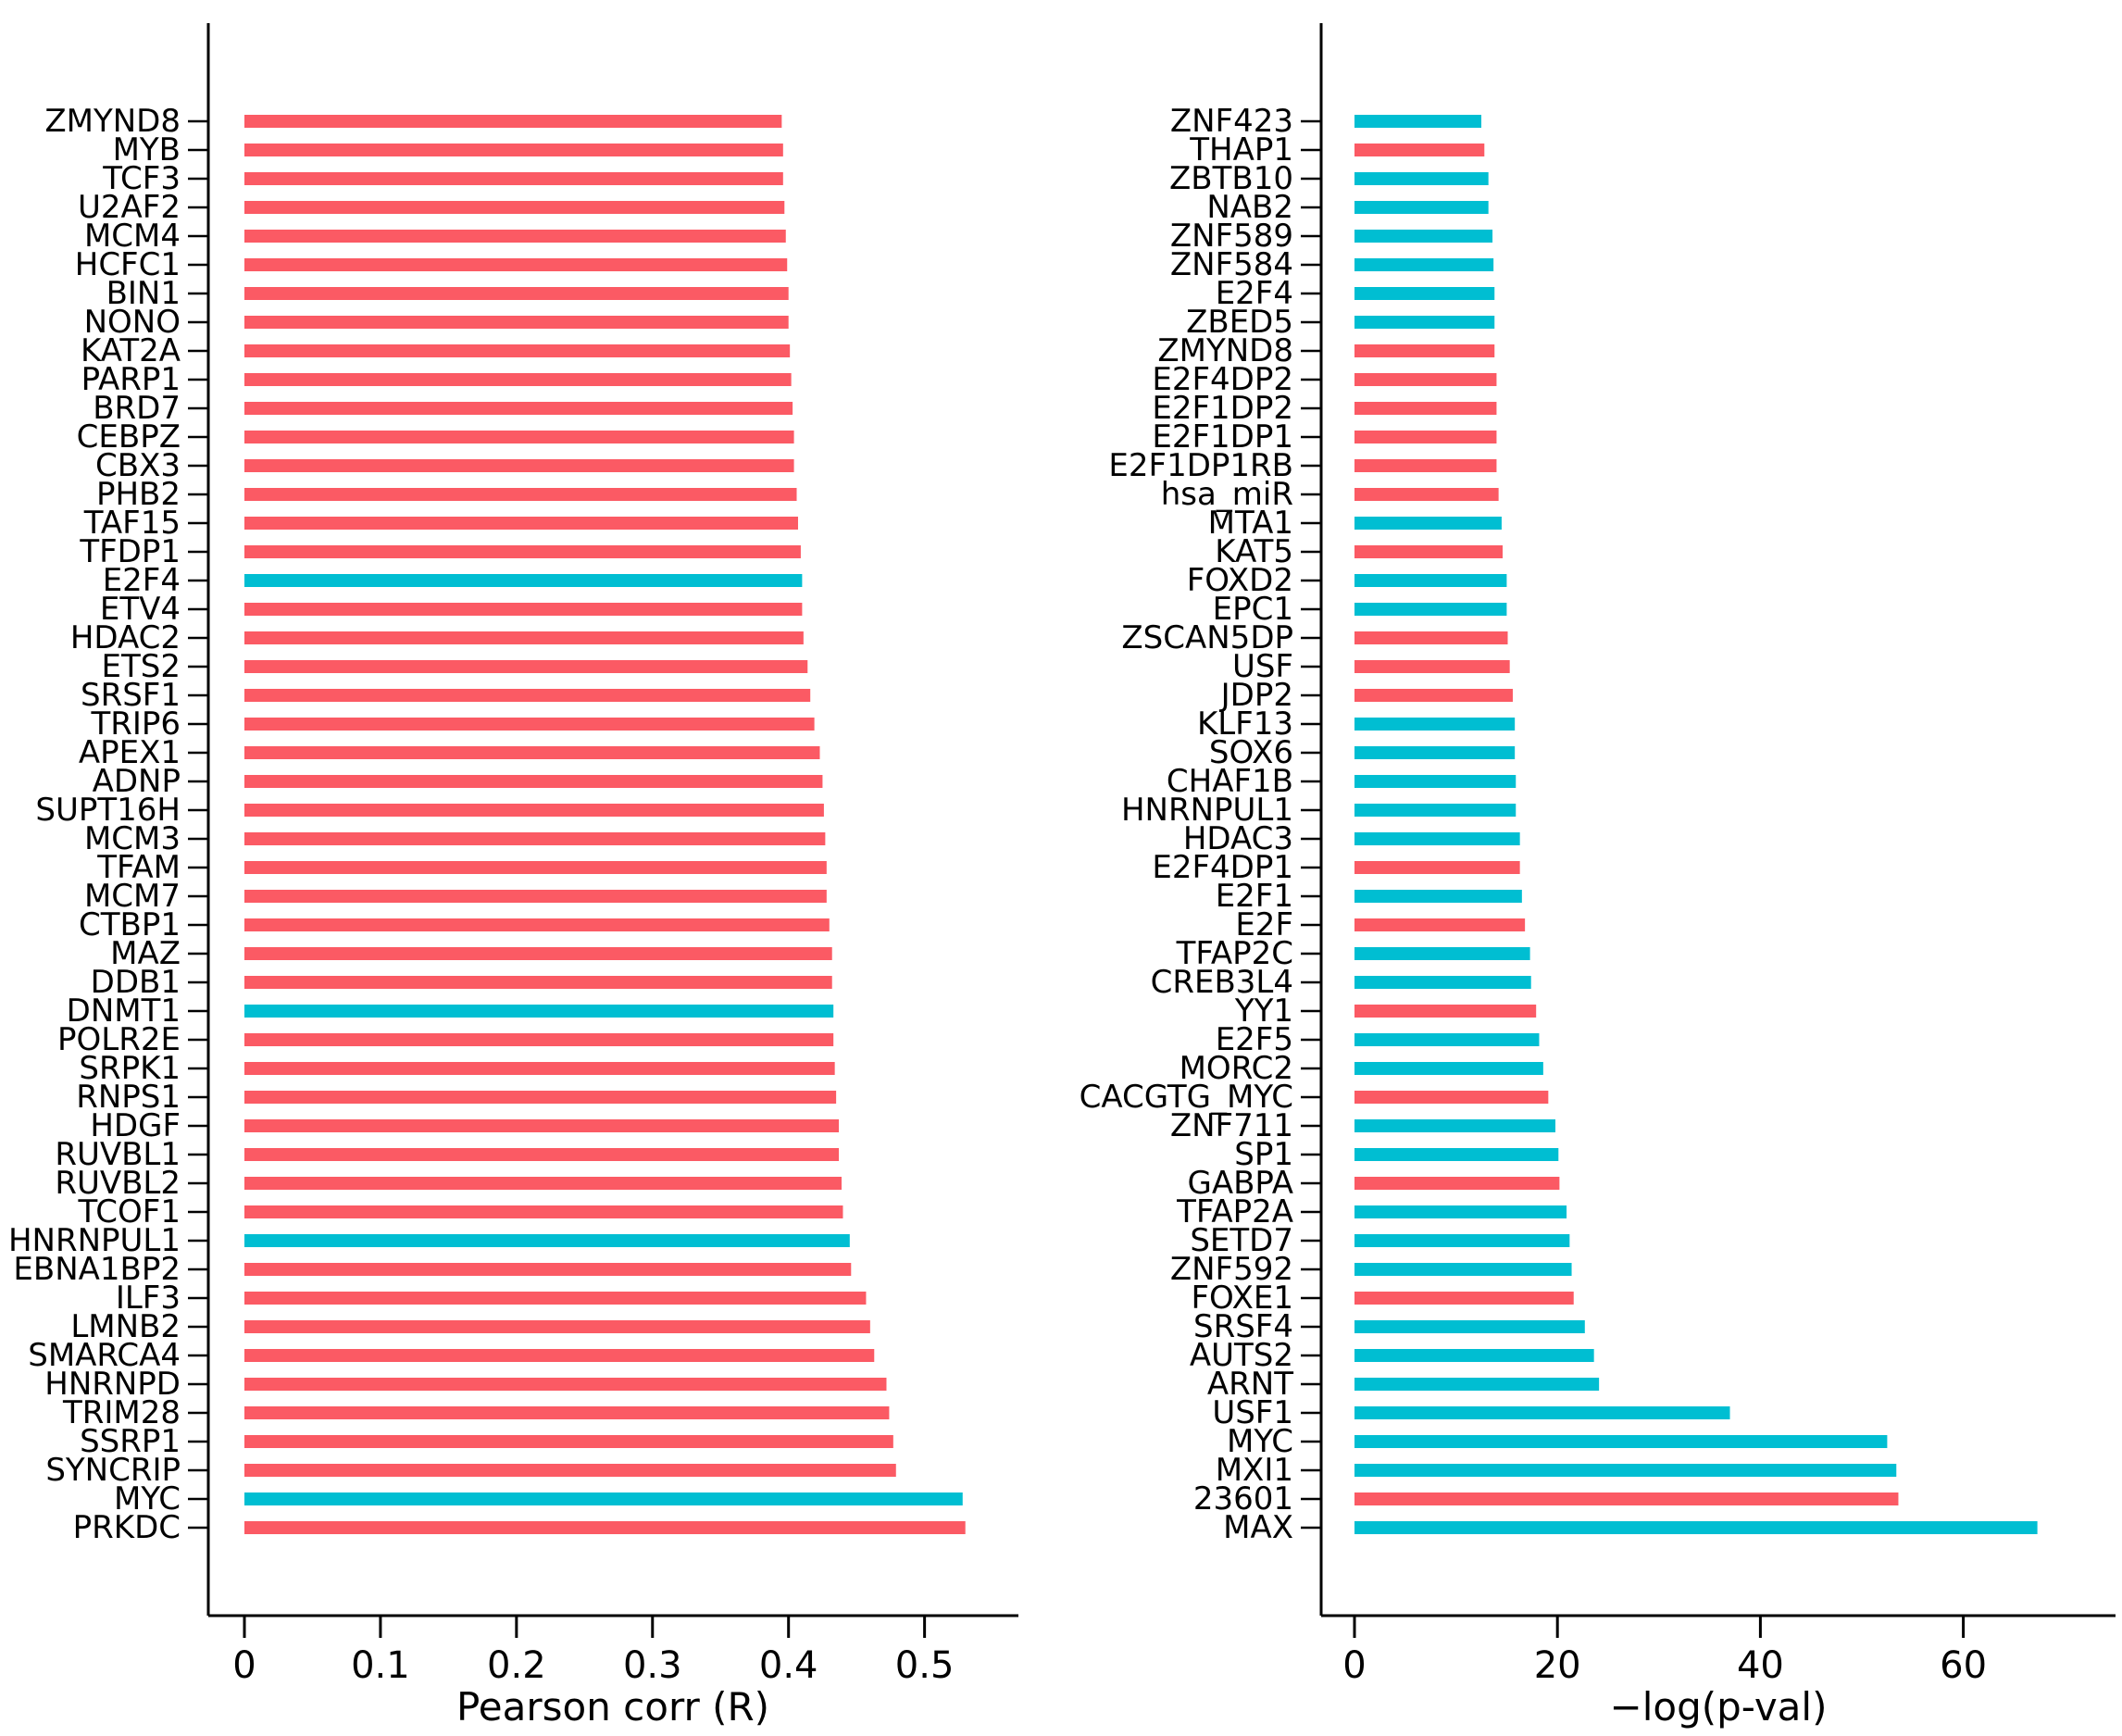 The width and height of the screenshot is (2122, 1736). I want to click on row-label: E2F1DP2, so click(1222, 408).